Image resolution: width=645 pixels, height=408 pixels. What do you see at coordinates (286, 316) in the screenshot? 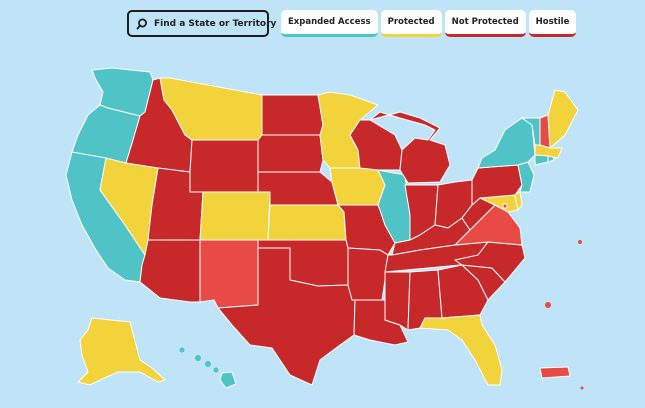
I see `state-tx` at bounding box center [286, 316].